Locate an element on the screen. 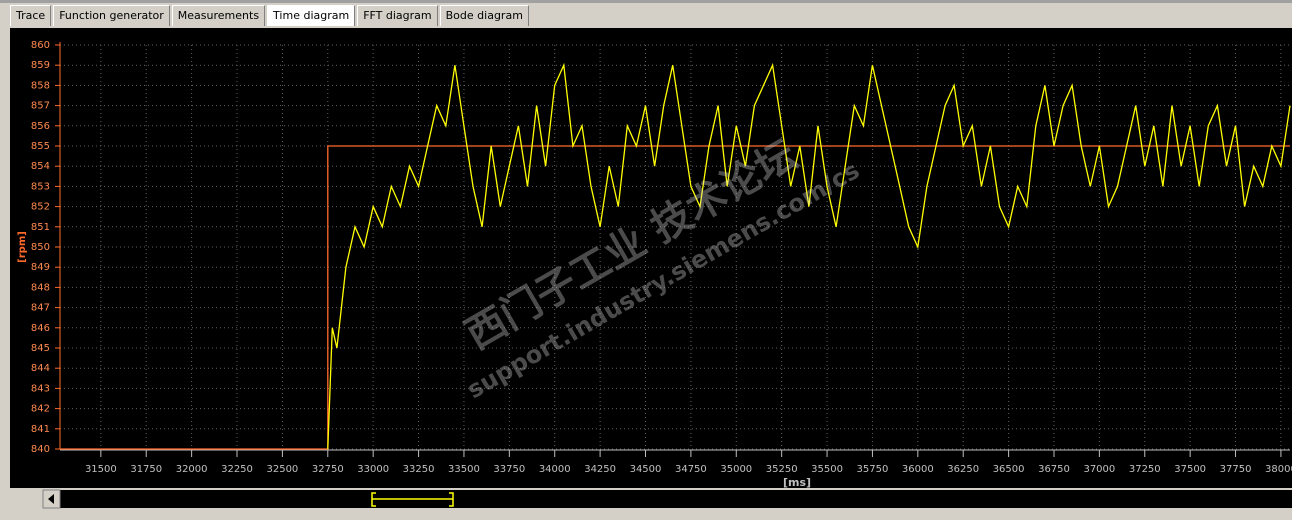 Image resolution: width=1292 pixels, height=520 pixels. y-tick-label: 842 is located at coordinates (40, 409).